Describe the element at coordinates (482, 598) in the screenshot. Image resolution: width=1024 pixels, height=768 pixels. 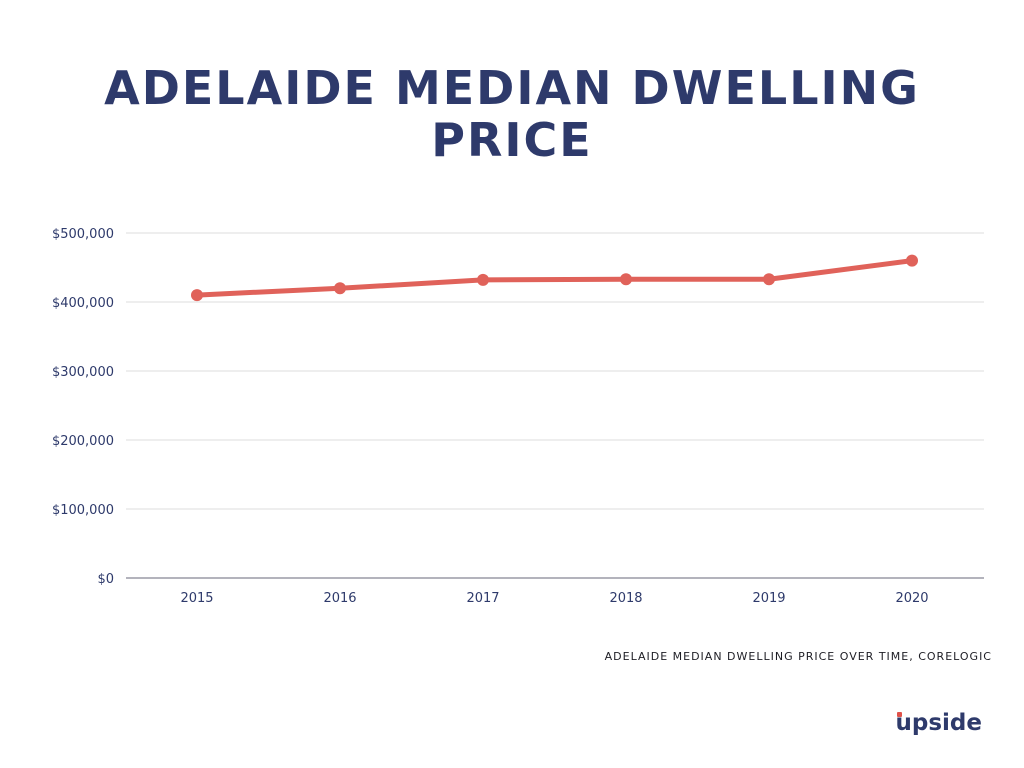
I see `x-tick-label: 2017` at that location.